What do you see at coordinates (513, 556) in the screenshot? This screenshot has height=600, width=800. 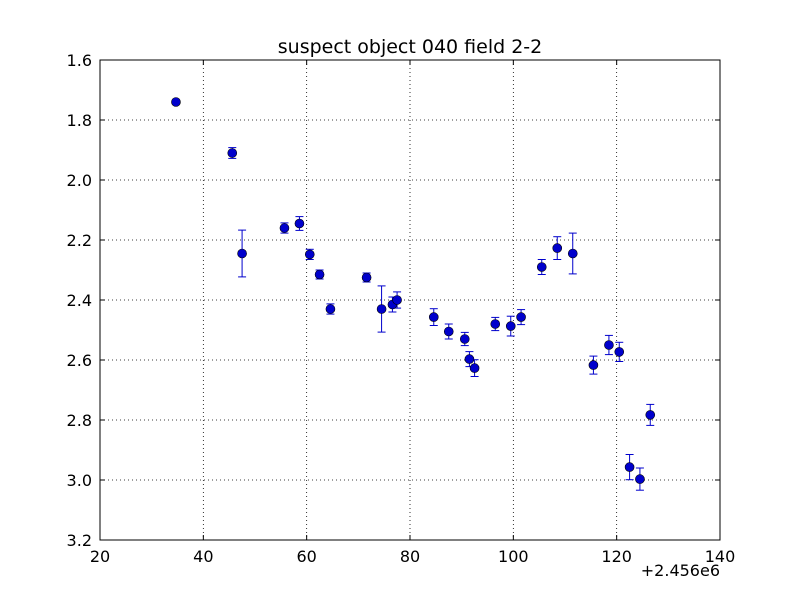 I see `x-tick-label: 100` at bounding box center [513, 556].